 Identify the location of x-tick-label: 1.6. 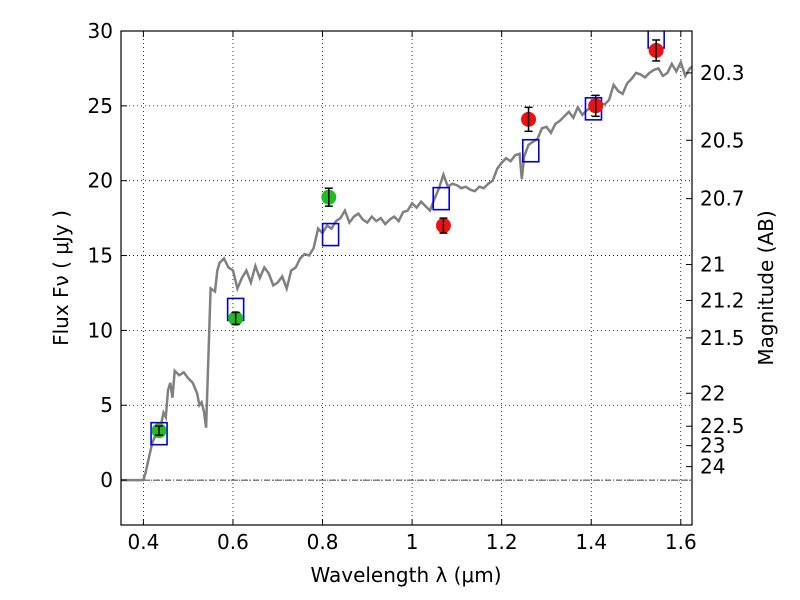
(681, 542).